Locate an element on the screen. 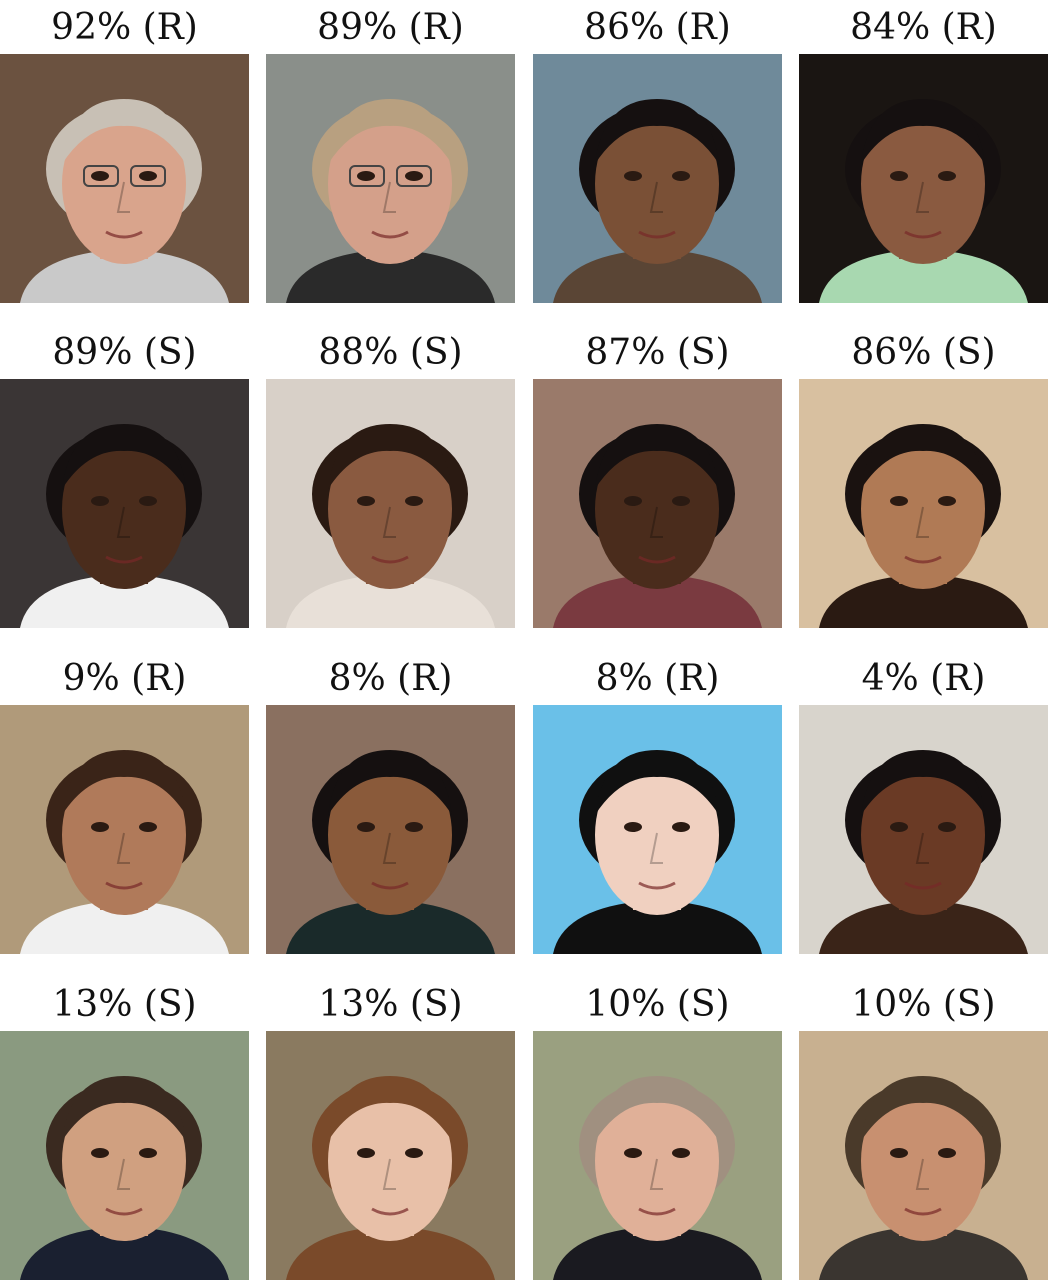  panel-score-label: 86% (S) is located at coordinates (923, 352).